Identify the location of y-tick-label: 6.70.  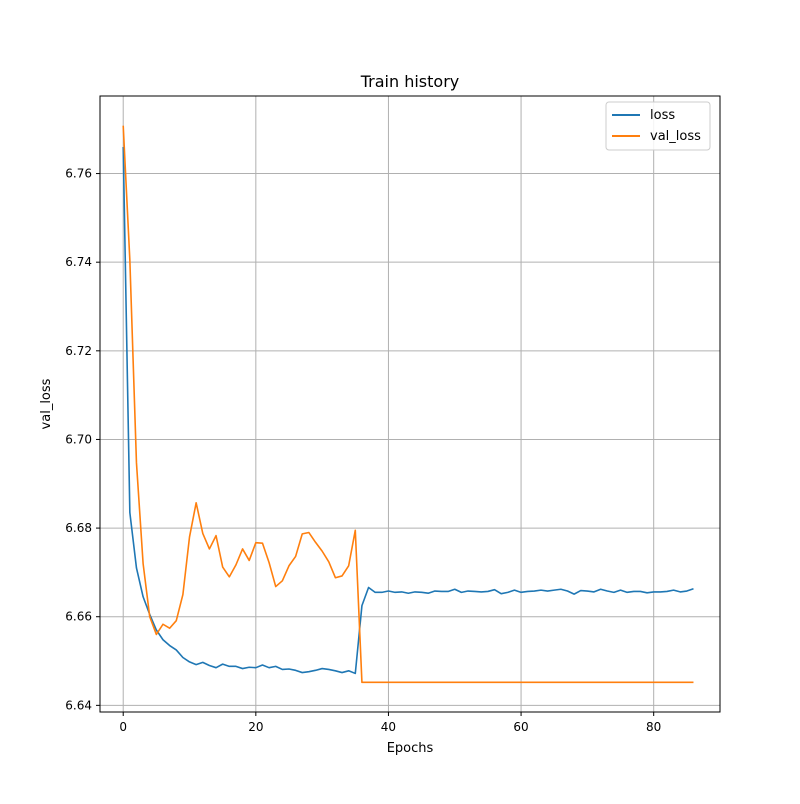
(78, 439).